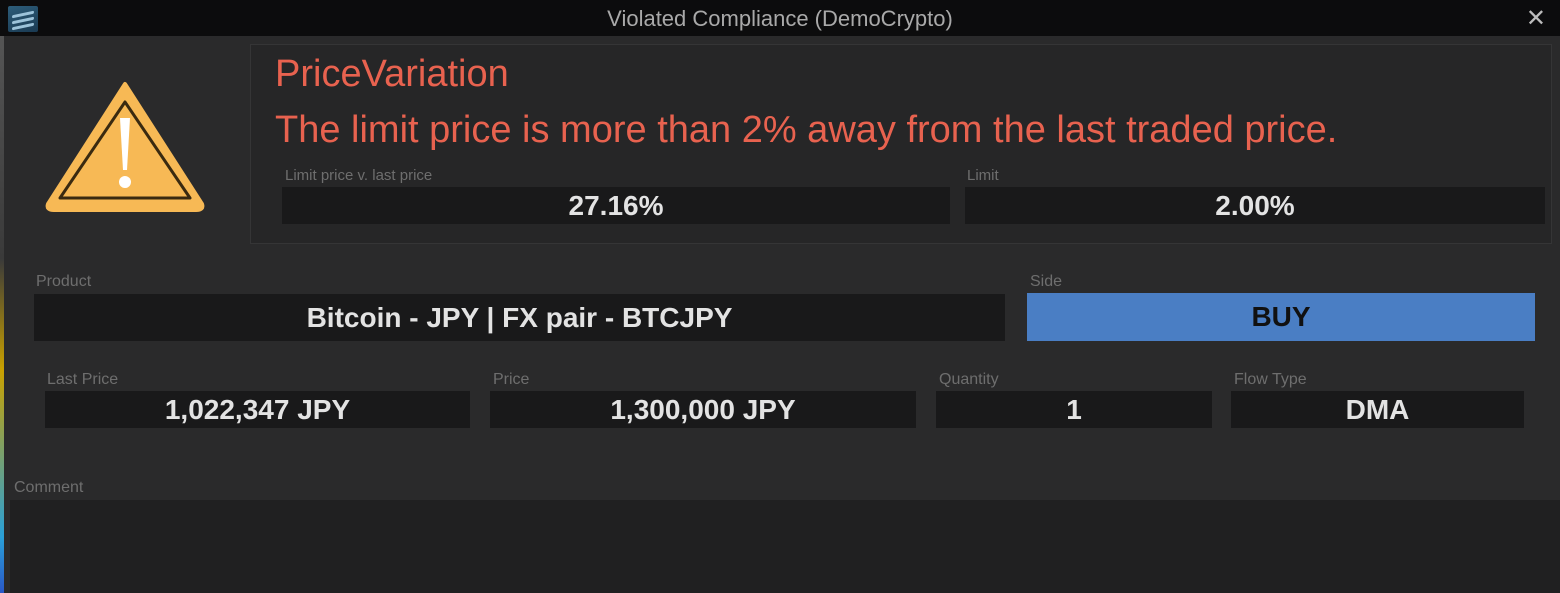 The image size is (1560, 593). What do you see at coordinates (1255, 205) in the screenshot?
I see `limit-value: 2.00%` at bounding box center [1255, 205].